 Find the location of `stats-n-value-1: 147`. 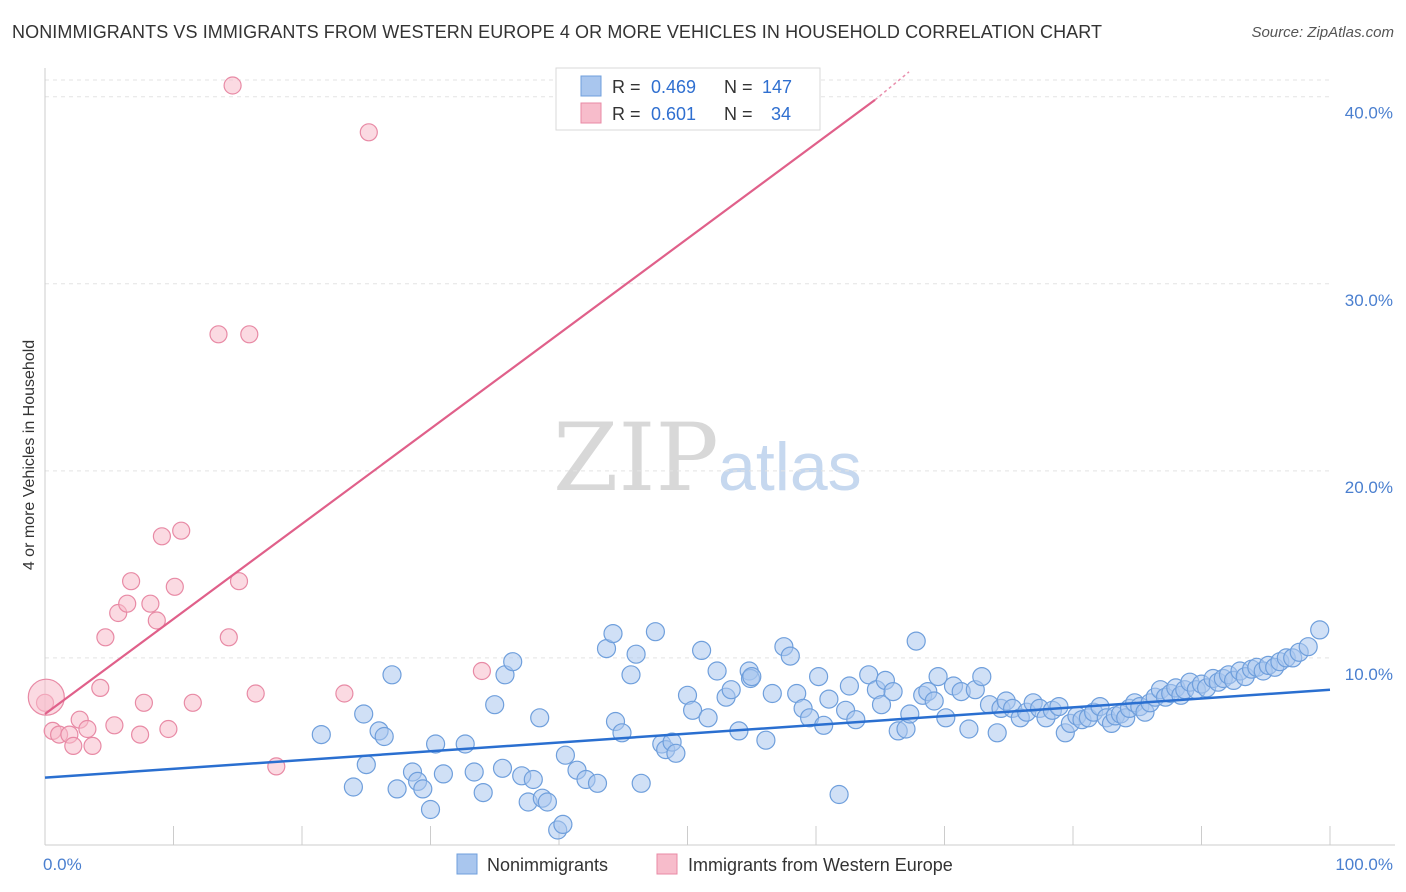

stats-n-value-1: 147 is located at coordinates (777, 87).